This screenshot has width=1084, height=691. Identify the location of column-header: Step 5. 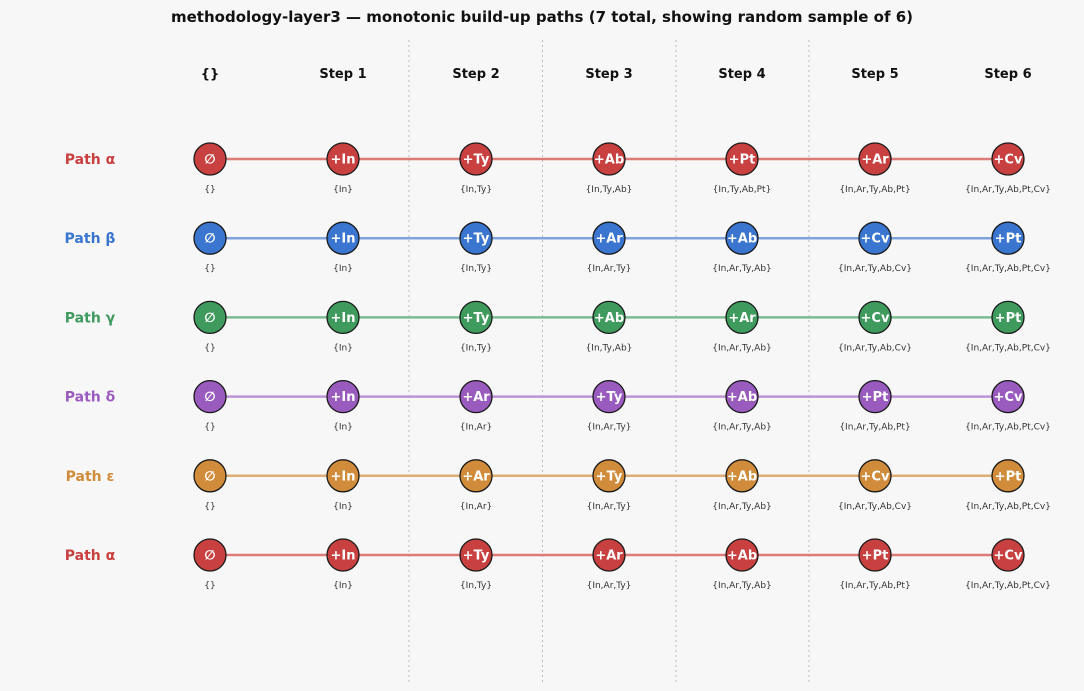
(874, 74).